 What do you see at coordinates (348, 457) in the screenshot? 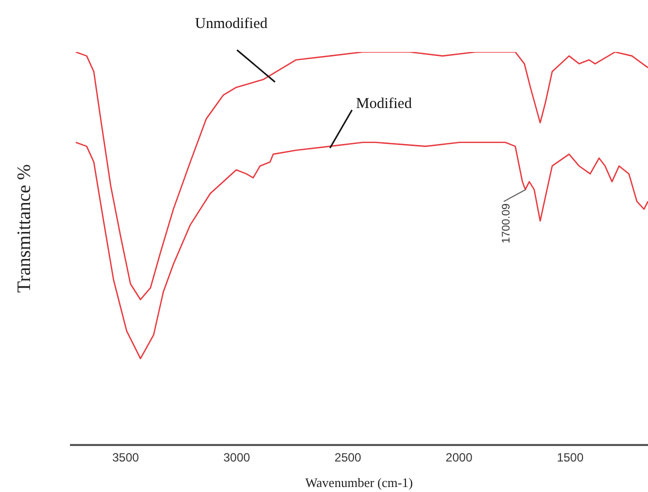
I see `x-tick-label: 2500` at bounding box center [348, 457].